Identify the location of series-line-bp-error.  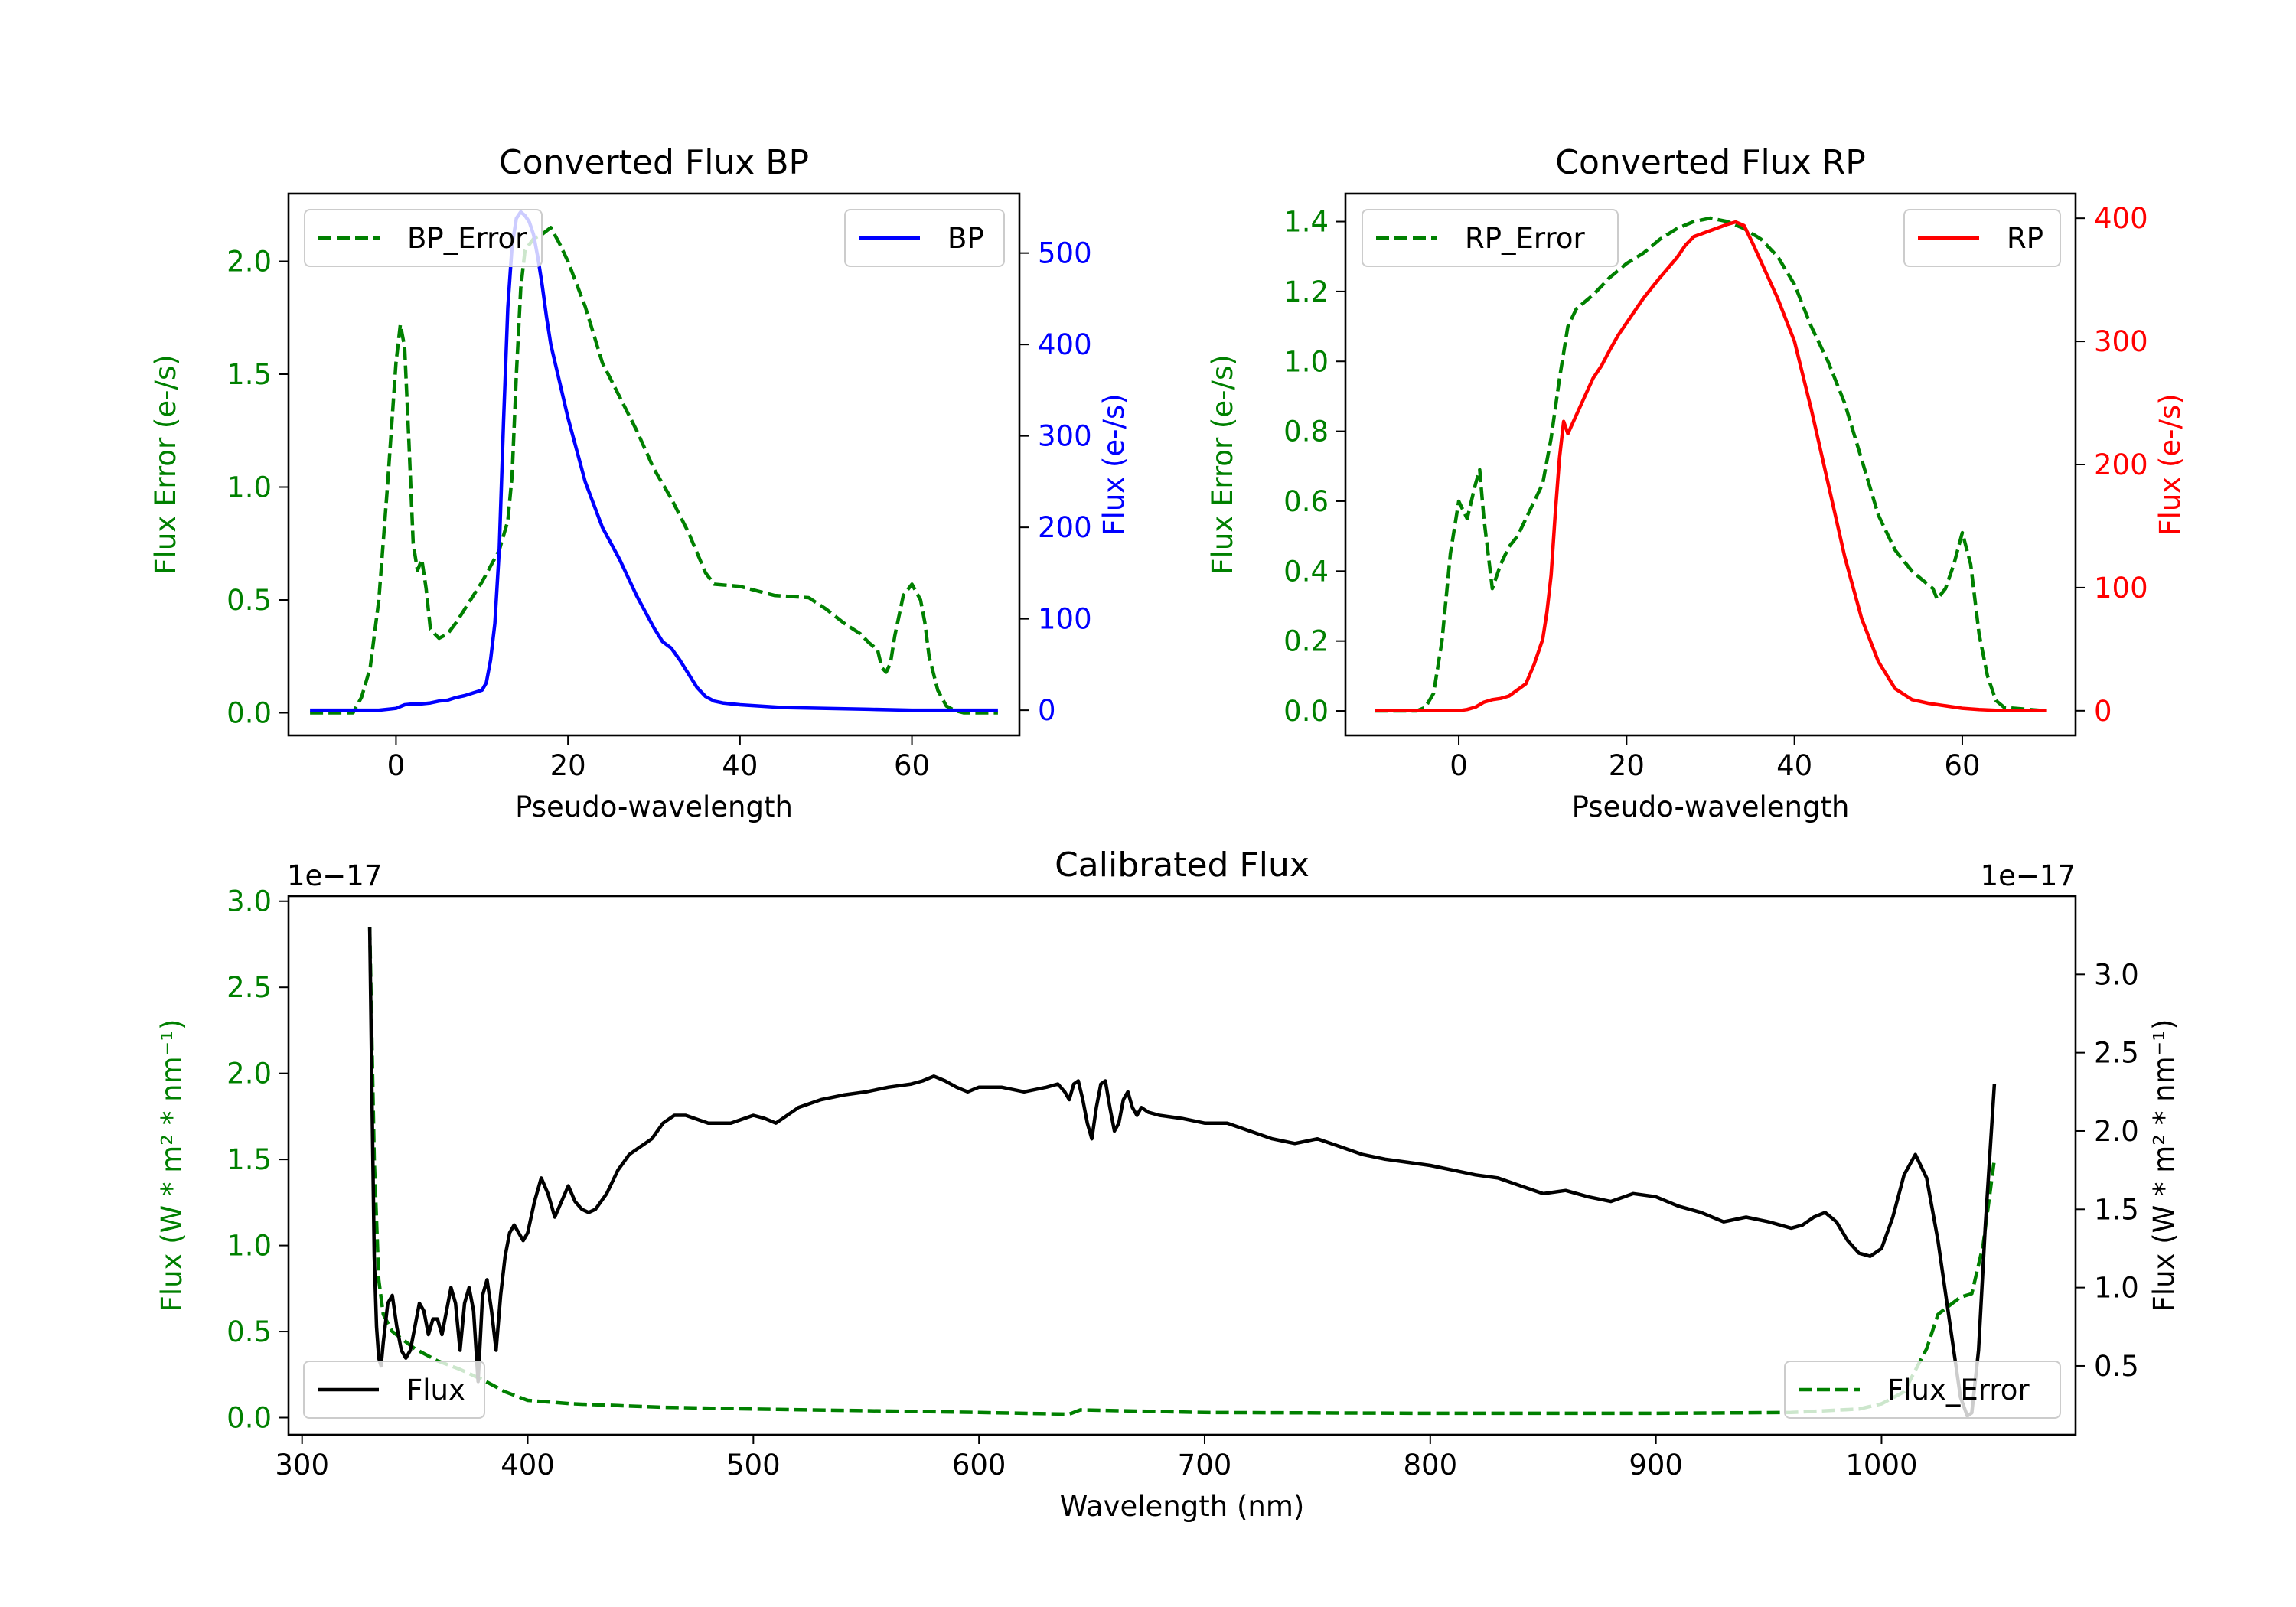
(654, 470).